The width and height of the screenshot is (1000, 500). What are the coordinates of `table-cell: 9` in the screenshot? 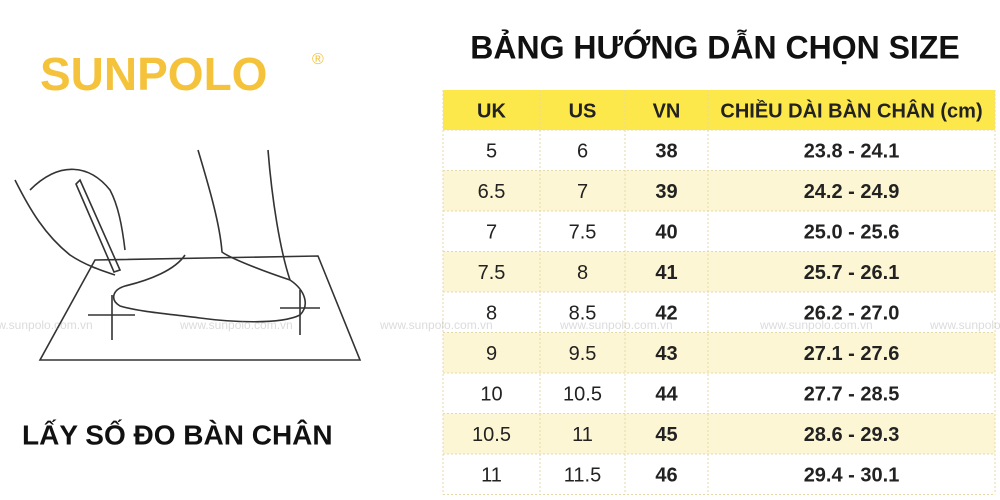 It's located at (491, 354).